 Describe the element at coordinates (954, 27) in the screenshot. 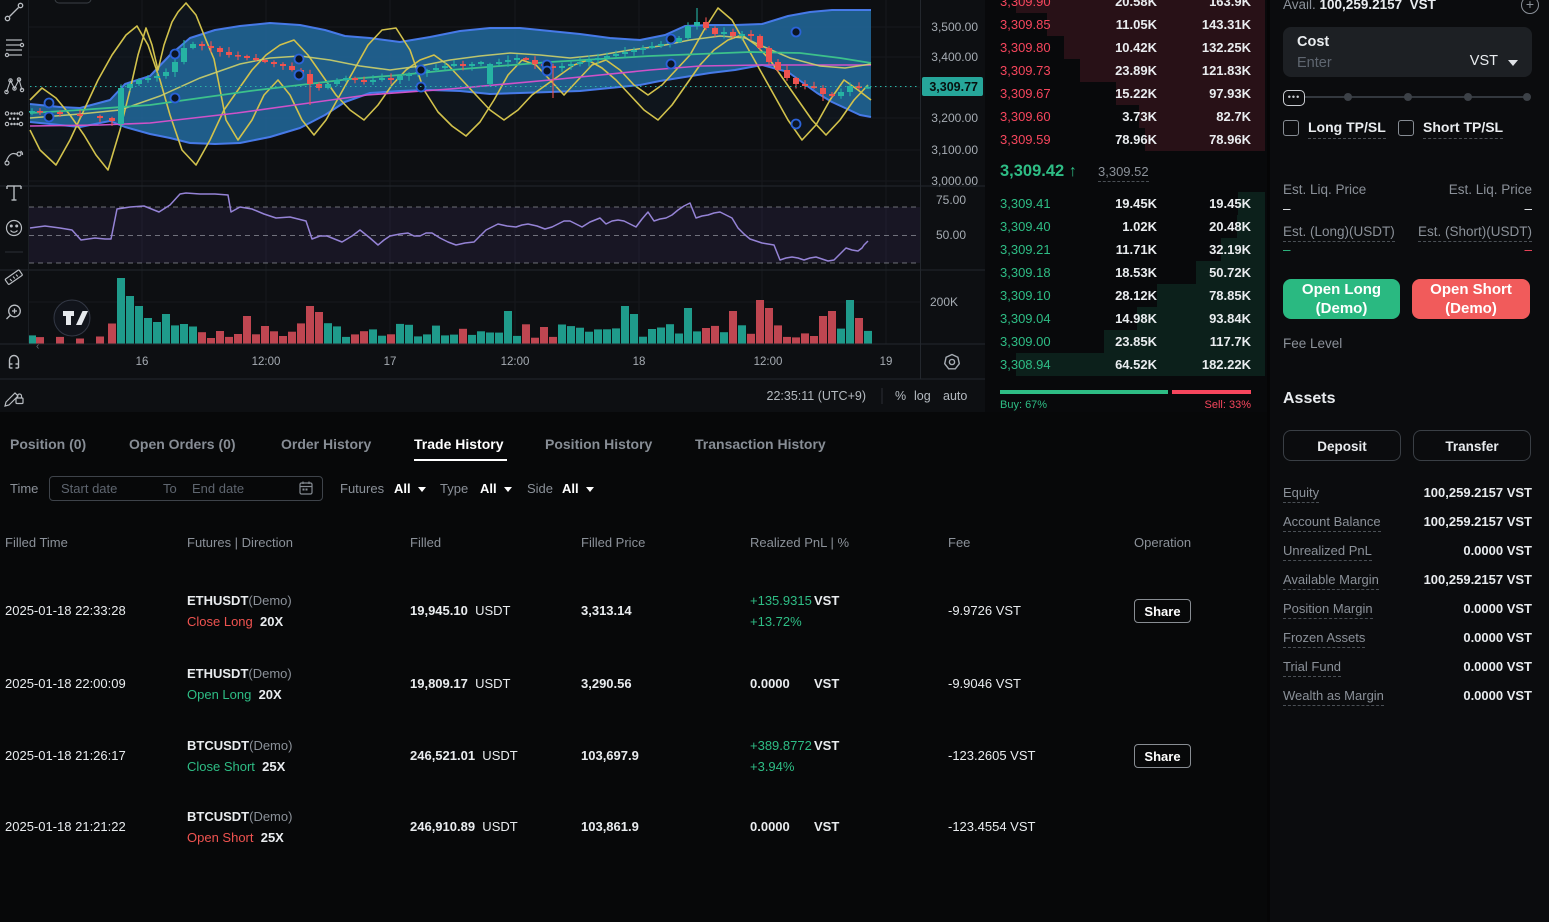

I see `svg-text: 3,500.00` at that location.